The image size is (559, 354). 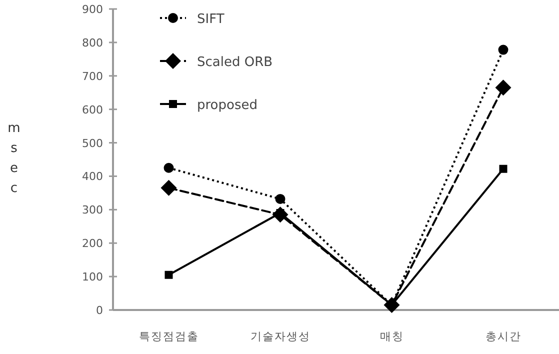 I want to click on y-tick-label: 500, so click(x=92, y=143).